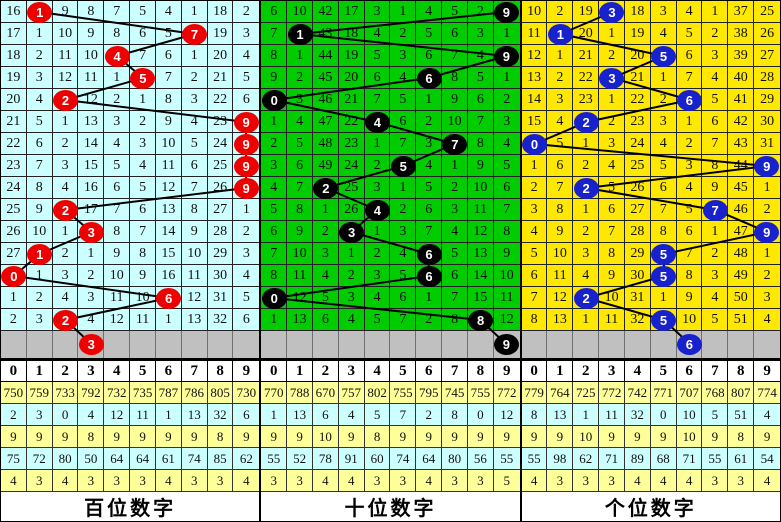  What do you see at coordinates (143, 481) in the screenshot?
I see `stat-cell: 3` at bounding box center [143, 481].